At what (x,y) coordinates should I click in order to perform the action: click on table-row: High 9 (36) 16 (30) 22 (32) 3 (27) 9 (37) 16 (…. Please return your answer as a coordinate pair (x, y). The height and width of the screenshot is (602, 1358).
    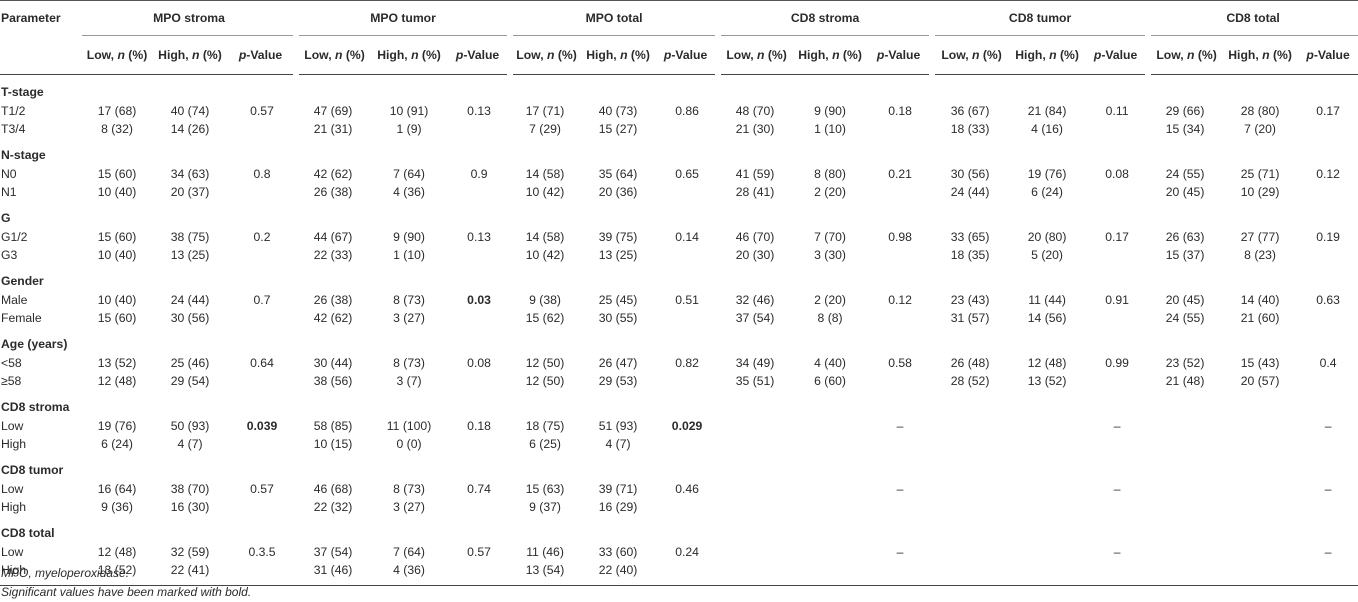
    Looking at the image, I should click on (679, 507).